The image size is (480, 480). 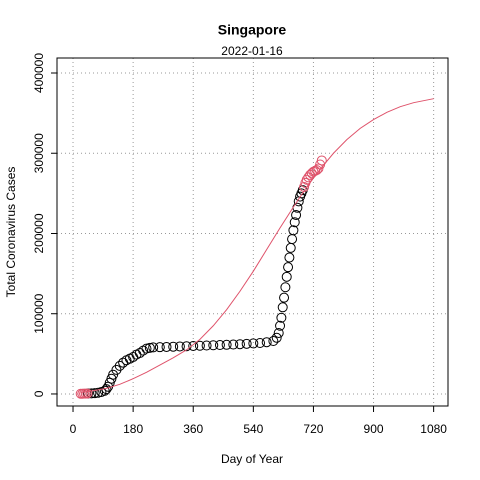 I want to click on chart-title: Singapore, so click(x=252, y=30).